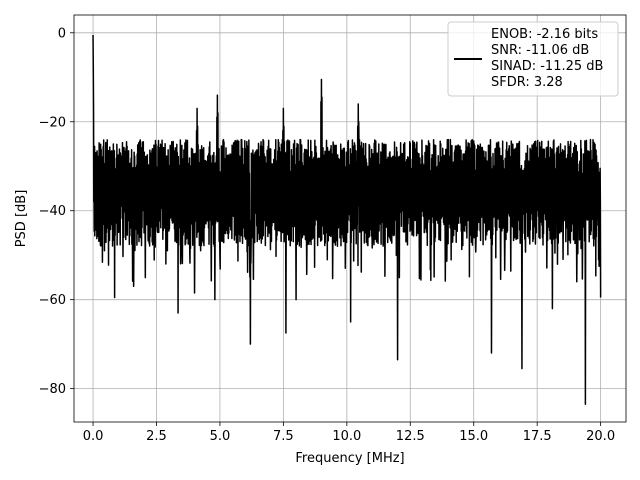 The image size is (640, 480). I want to click on legend-snr: SNR: -11.06 dB, so click(540, 50).